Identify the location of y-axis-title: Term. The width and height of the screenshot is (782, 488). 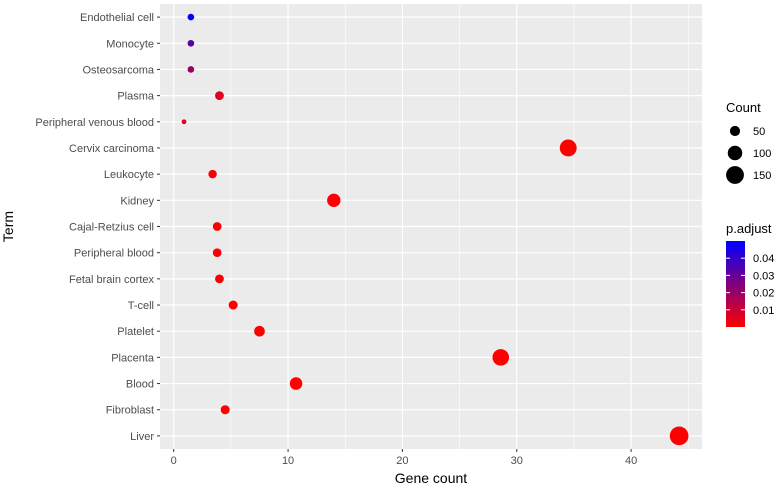
(8, 226).